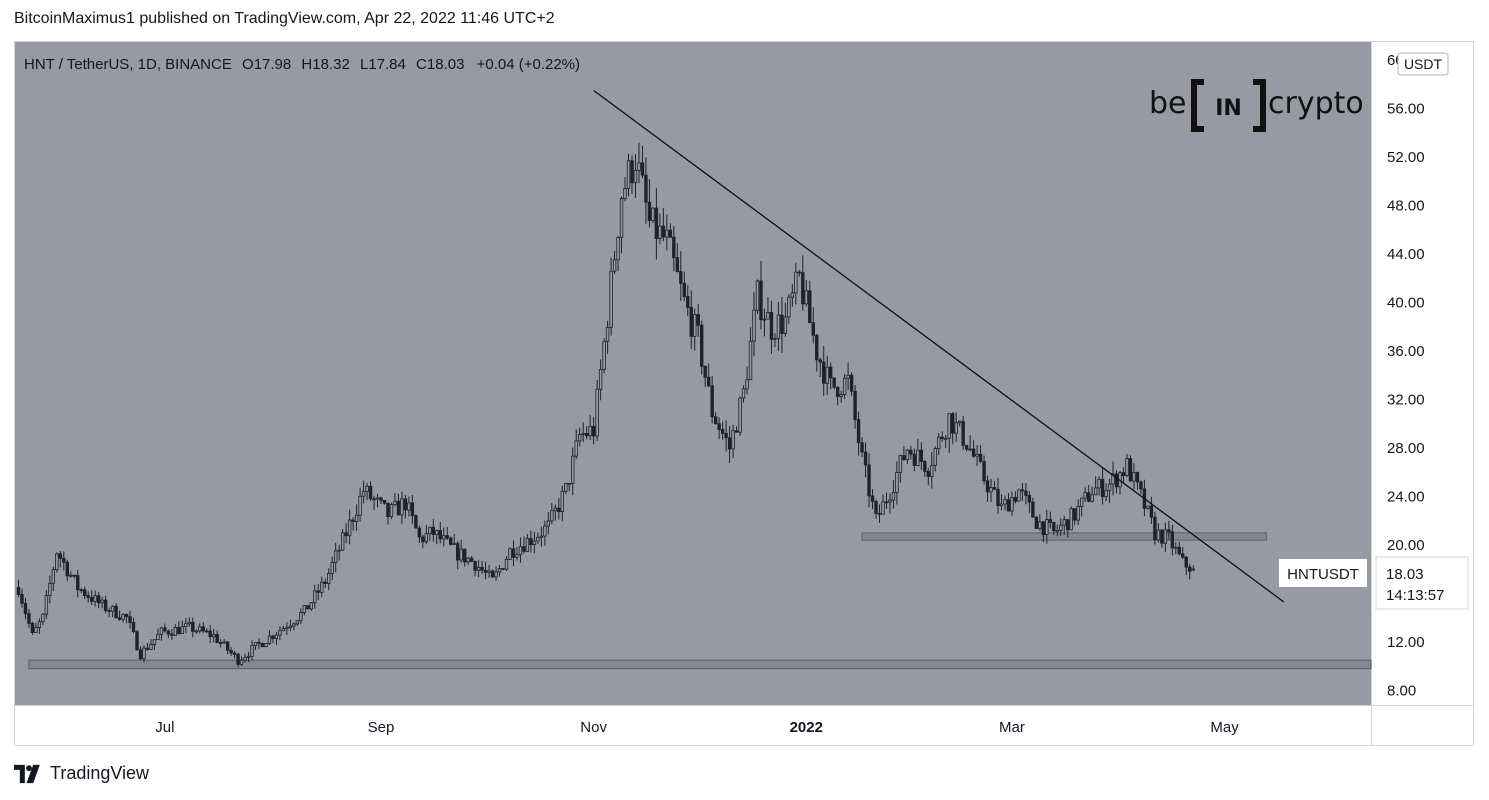 The height and width of the screenshot is (800, 1489). What do you see at coordinates (744, 725) in the screenshot?
I see `time-axis` at bounding box center [744, 725].